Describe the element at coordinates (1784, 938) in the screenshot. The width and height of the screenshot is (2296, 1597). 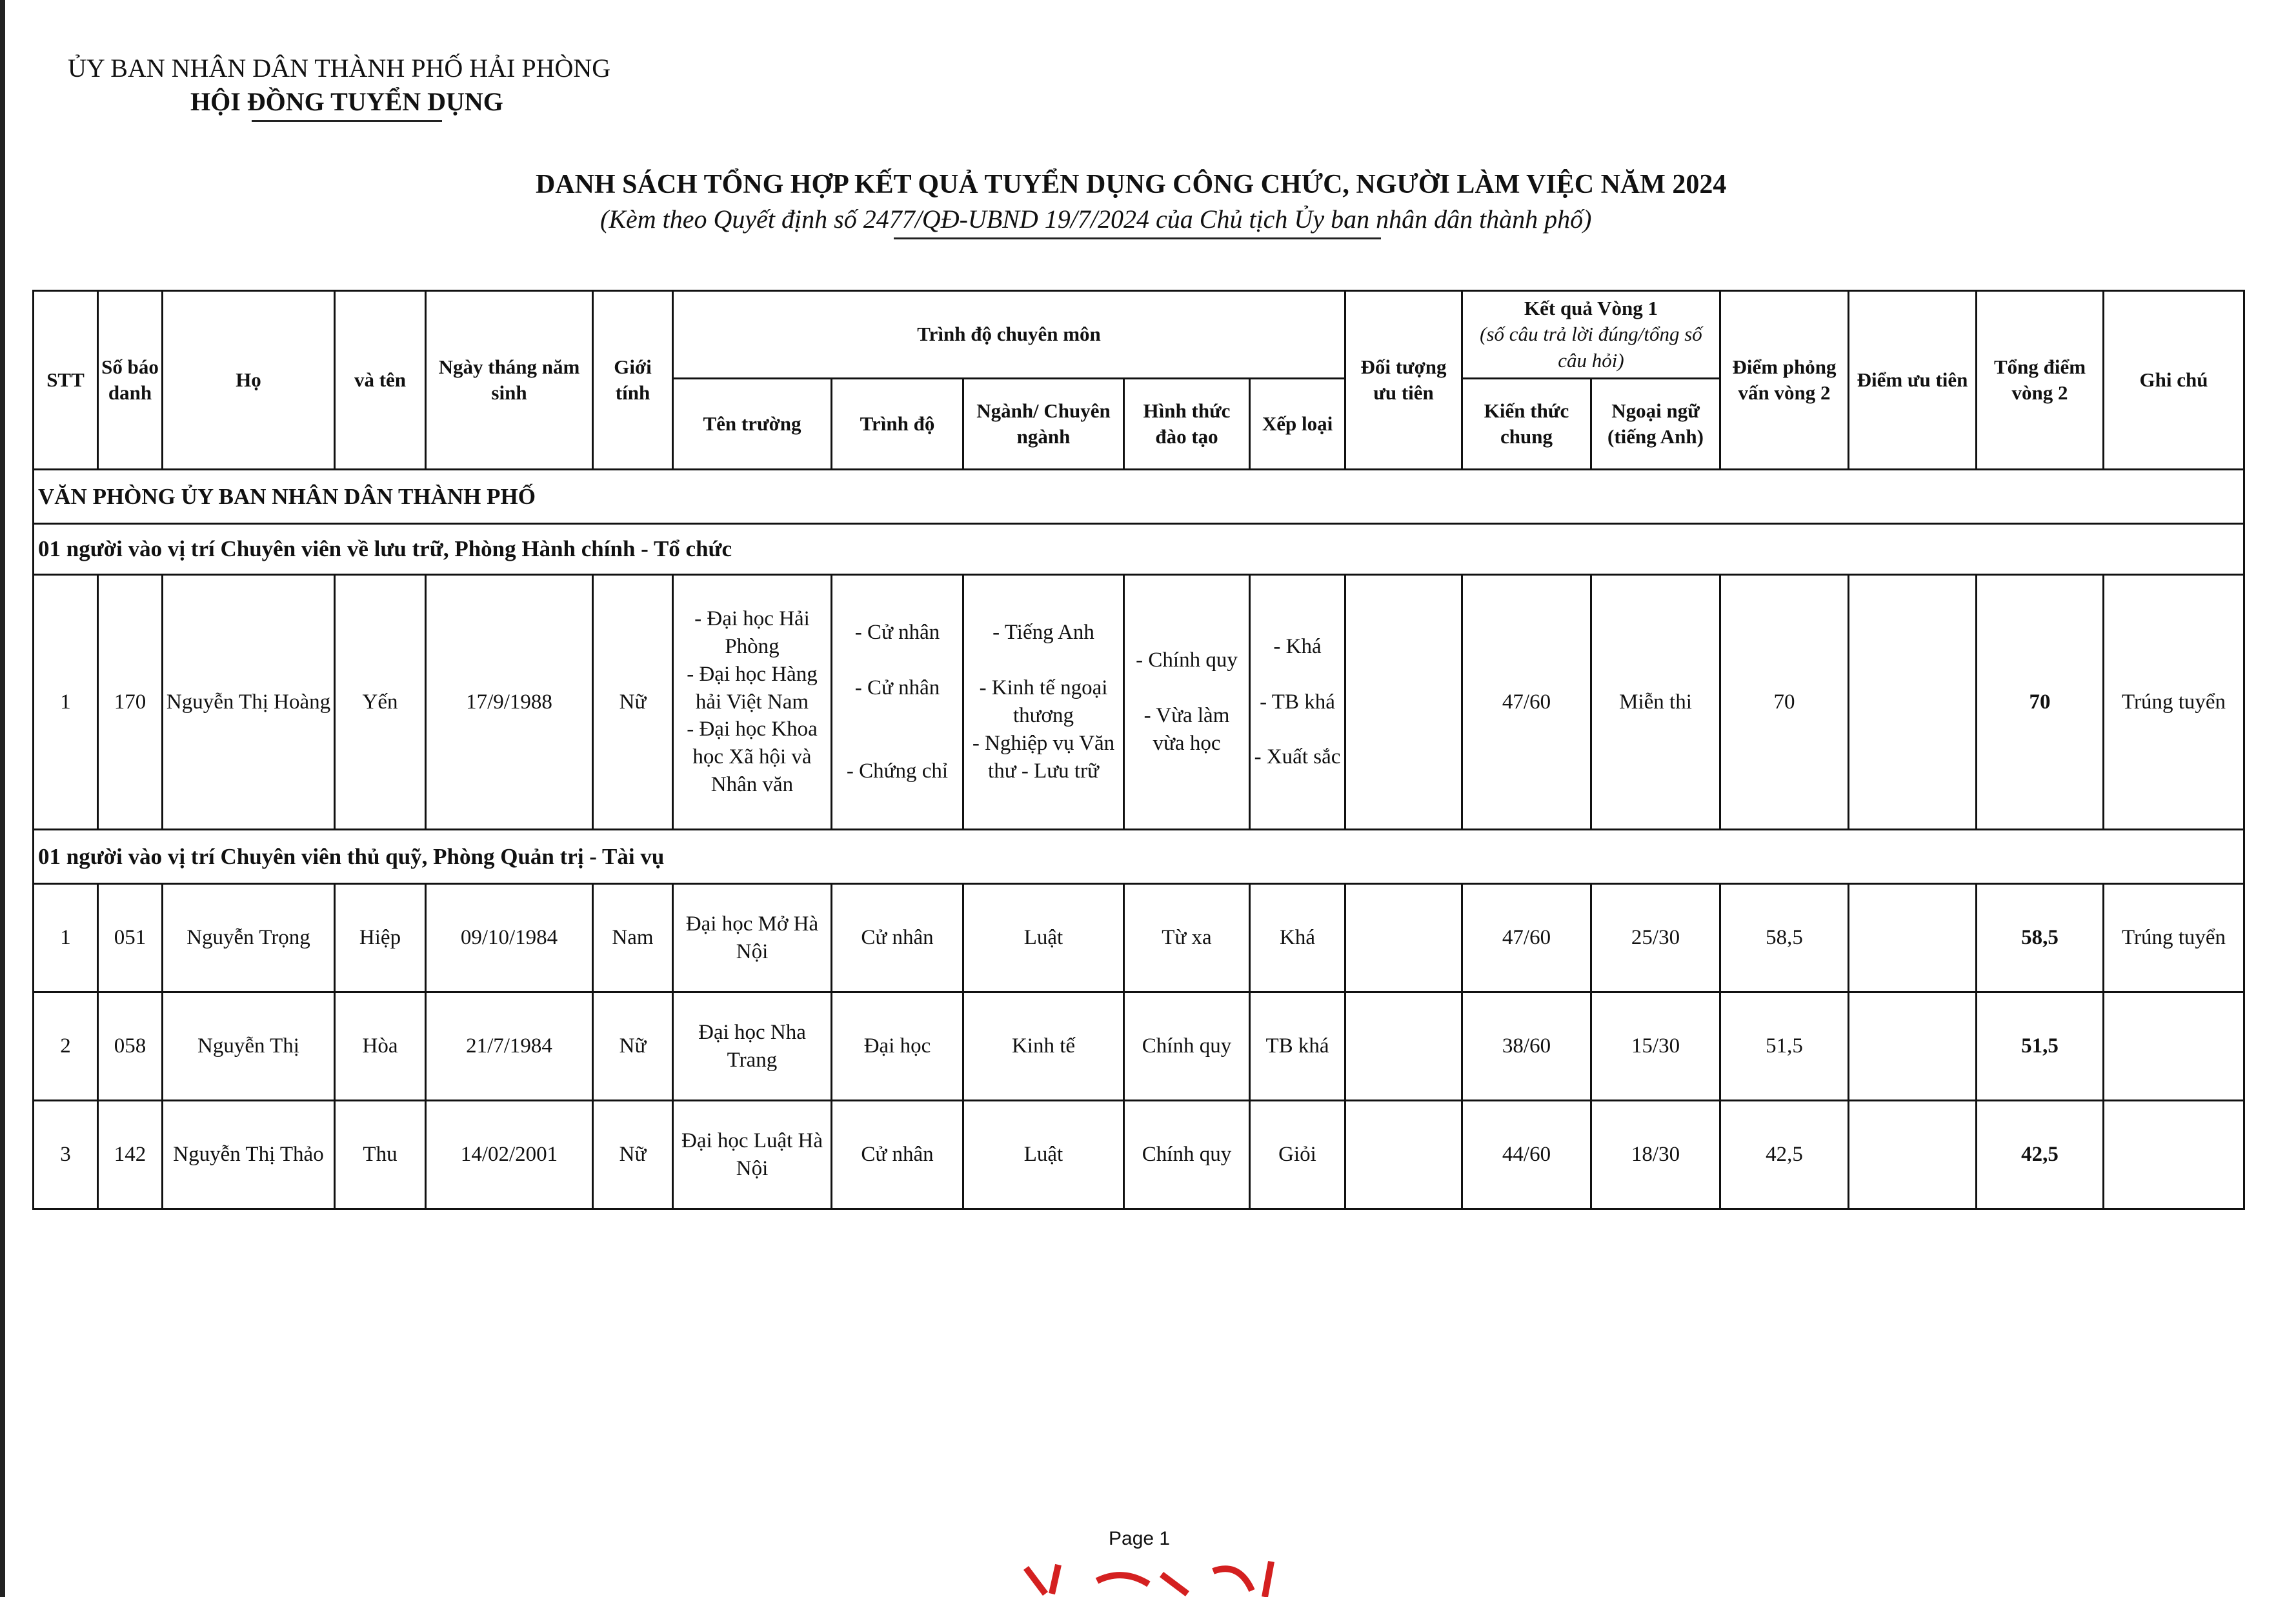
I see `cell-interview: 58,5` at that location.